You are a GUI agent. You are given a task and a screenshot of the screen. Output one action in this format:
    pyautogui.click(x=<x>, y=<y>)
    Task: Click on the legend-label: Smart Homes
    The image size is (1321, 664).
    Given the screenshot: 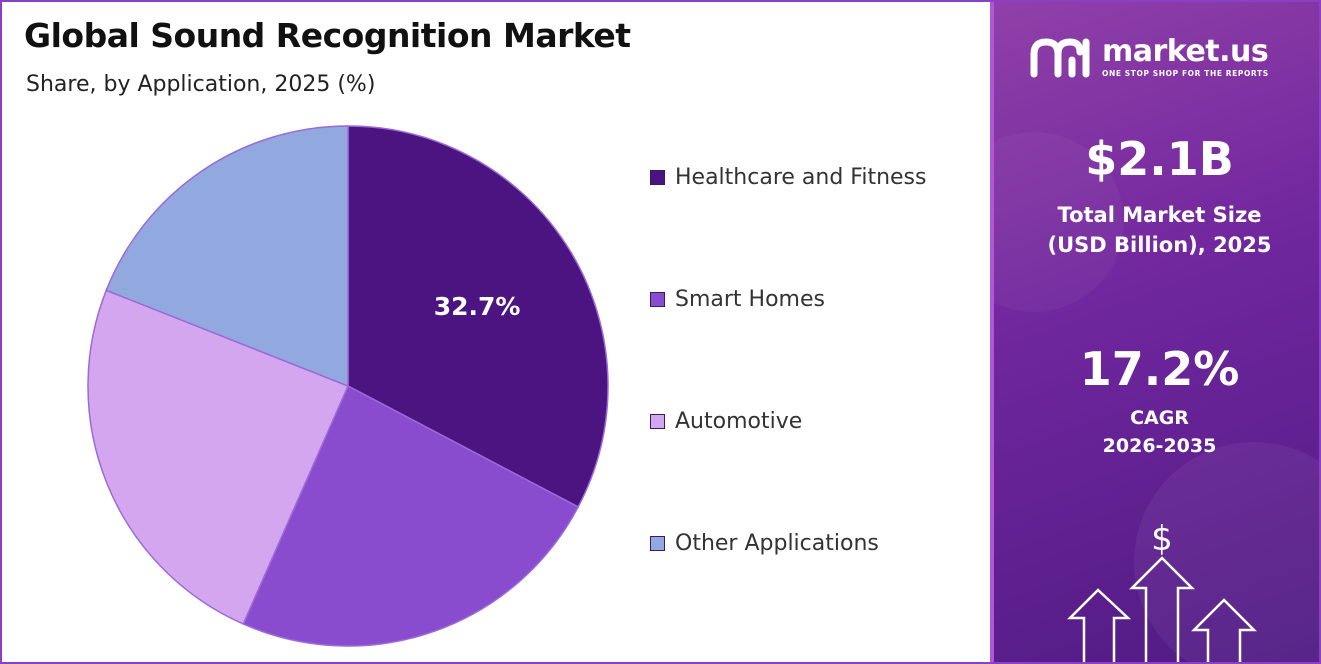 What is the action you would take?
    pyautogui.click(x=750, y=299)
    